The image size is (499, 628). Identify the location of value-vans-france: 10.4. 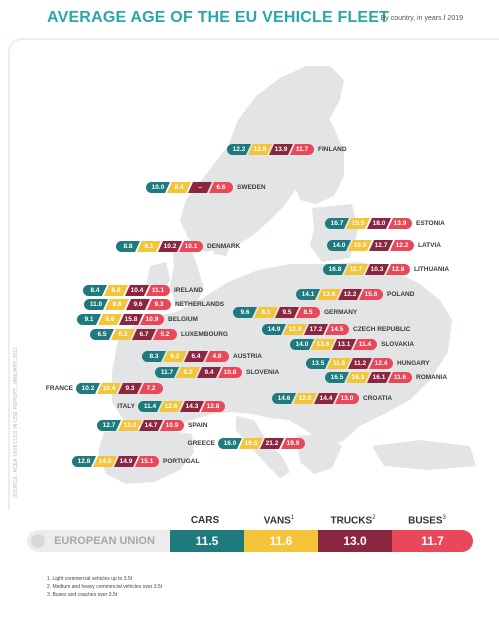
(109, 388).